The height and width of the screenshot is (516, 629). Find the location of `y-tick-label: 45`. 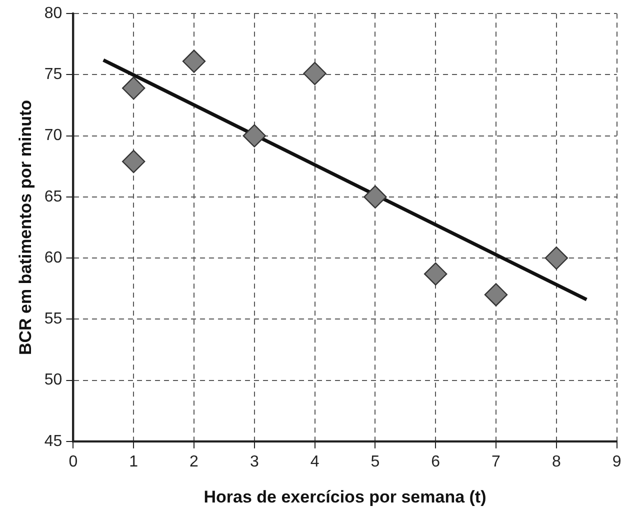

y-tick-label: 45 is located at coordinates (53, 441).